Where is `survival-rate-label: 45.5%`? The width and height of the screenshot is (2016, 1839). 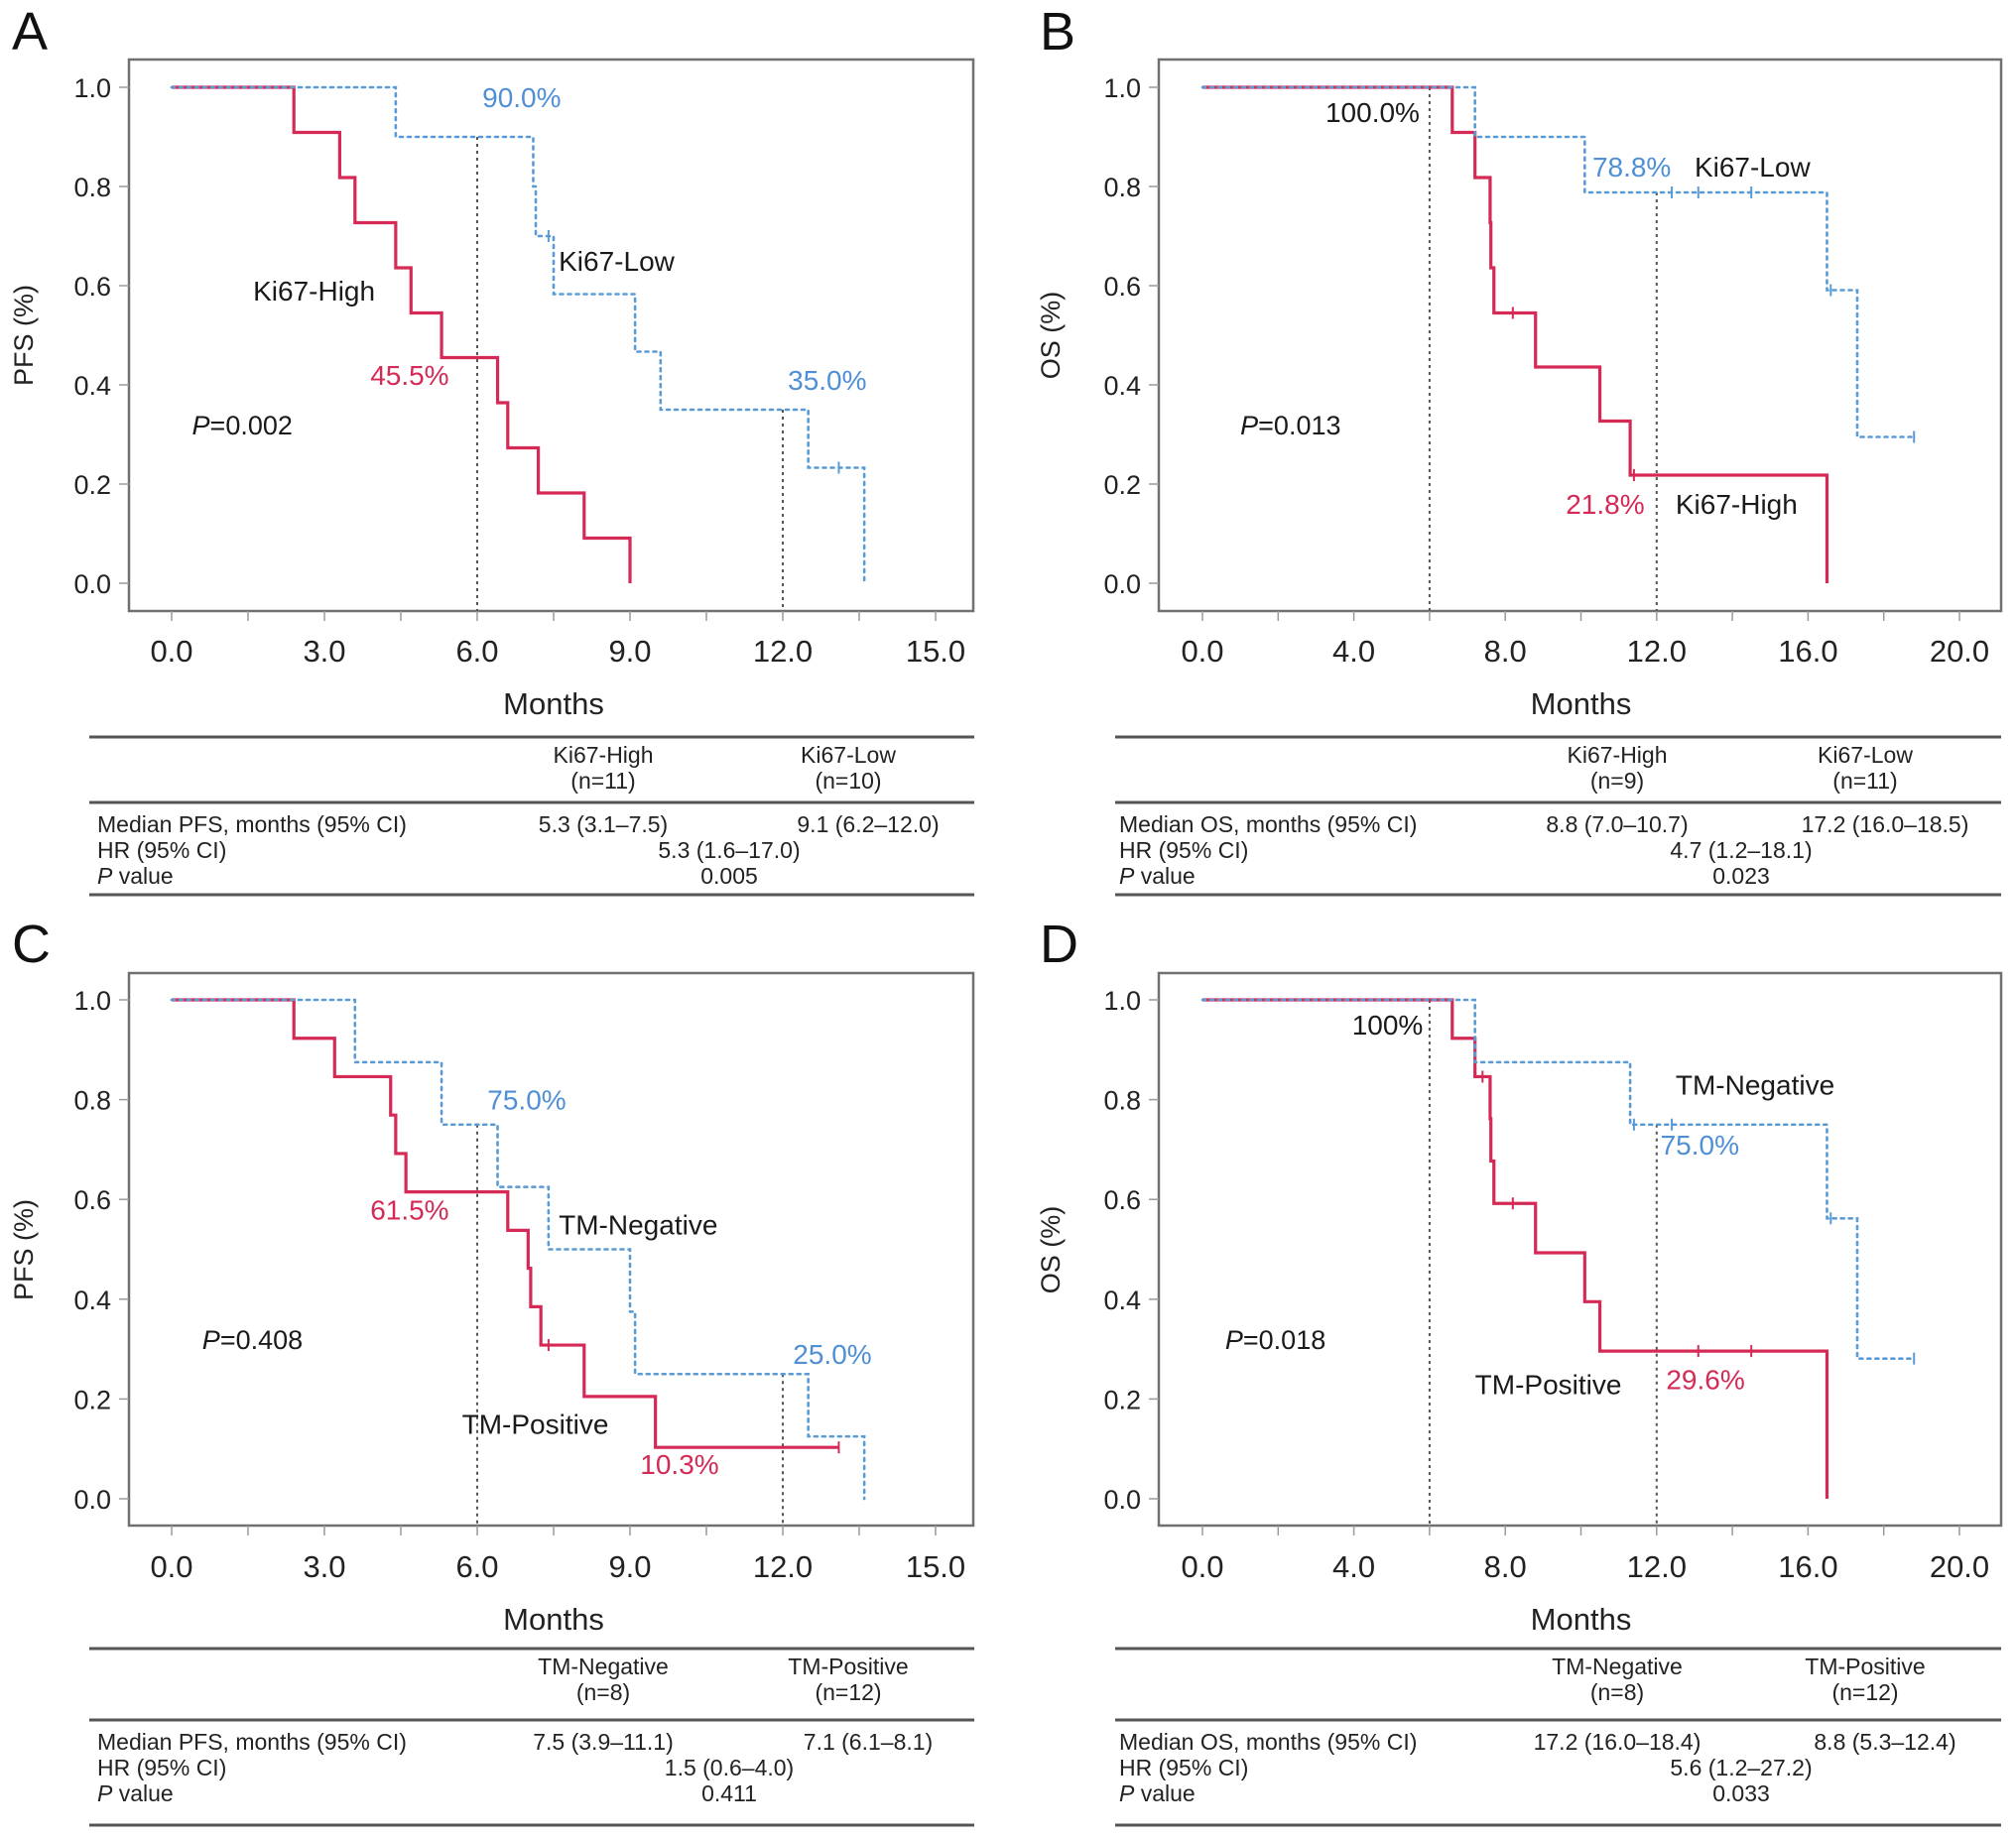
survival-rate-label: 45.5% is located at coordinates (409, 375).